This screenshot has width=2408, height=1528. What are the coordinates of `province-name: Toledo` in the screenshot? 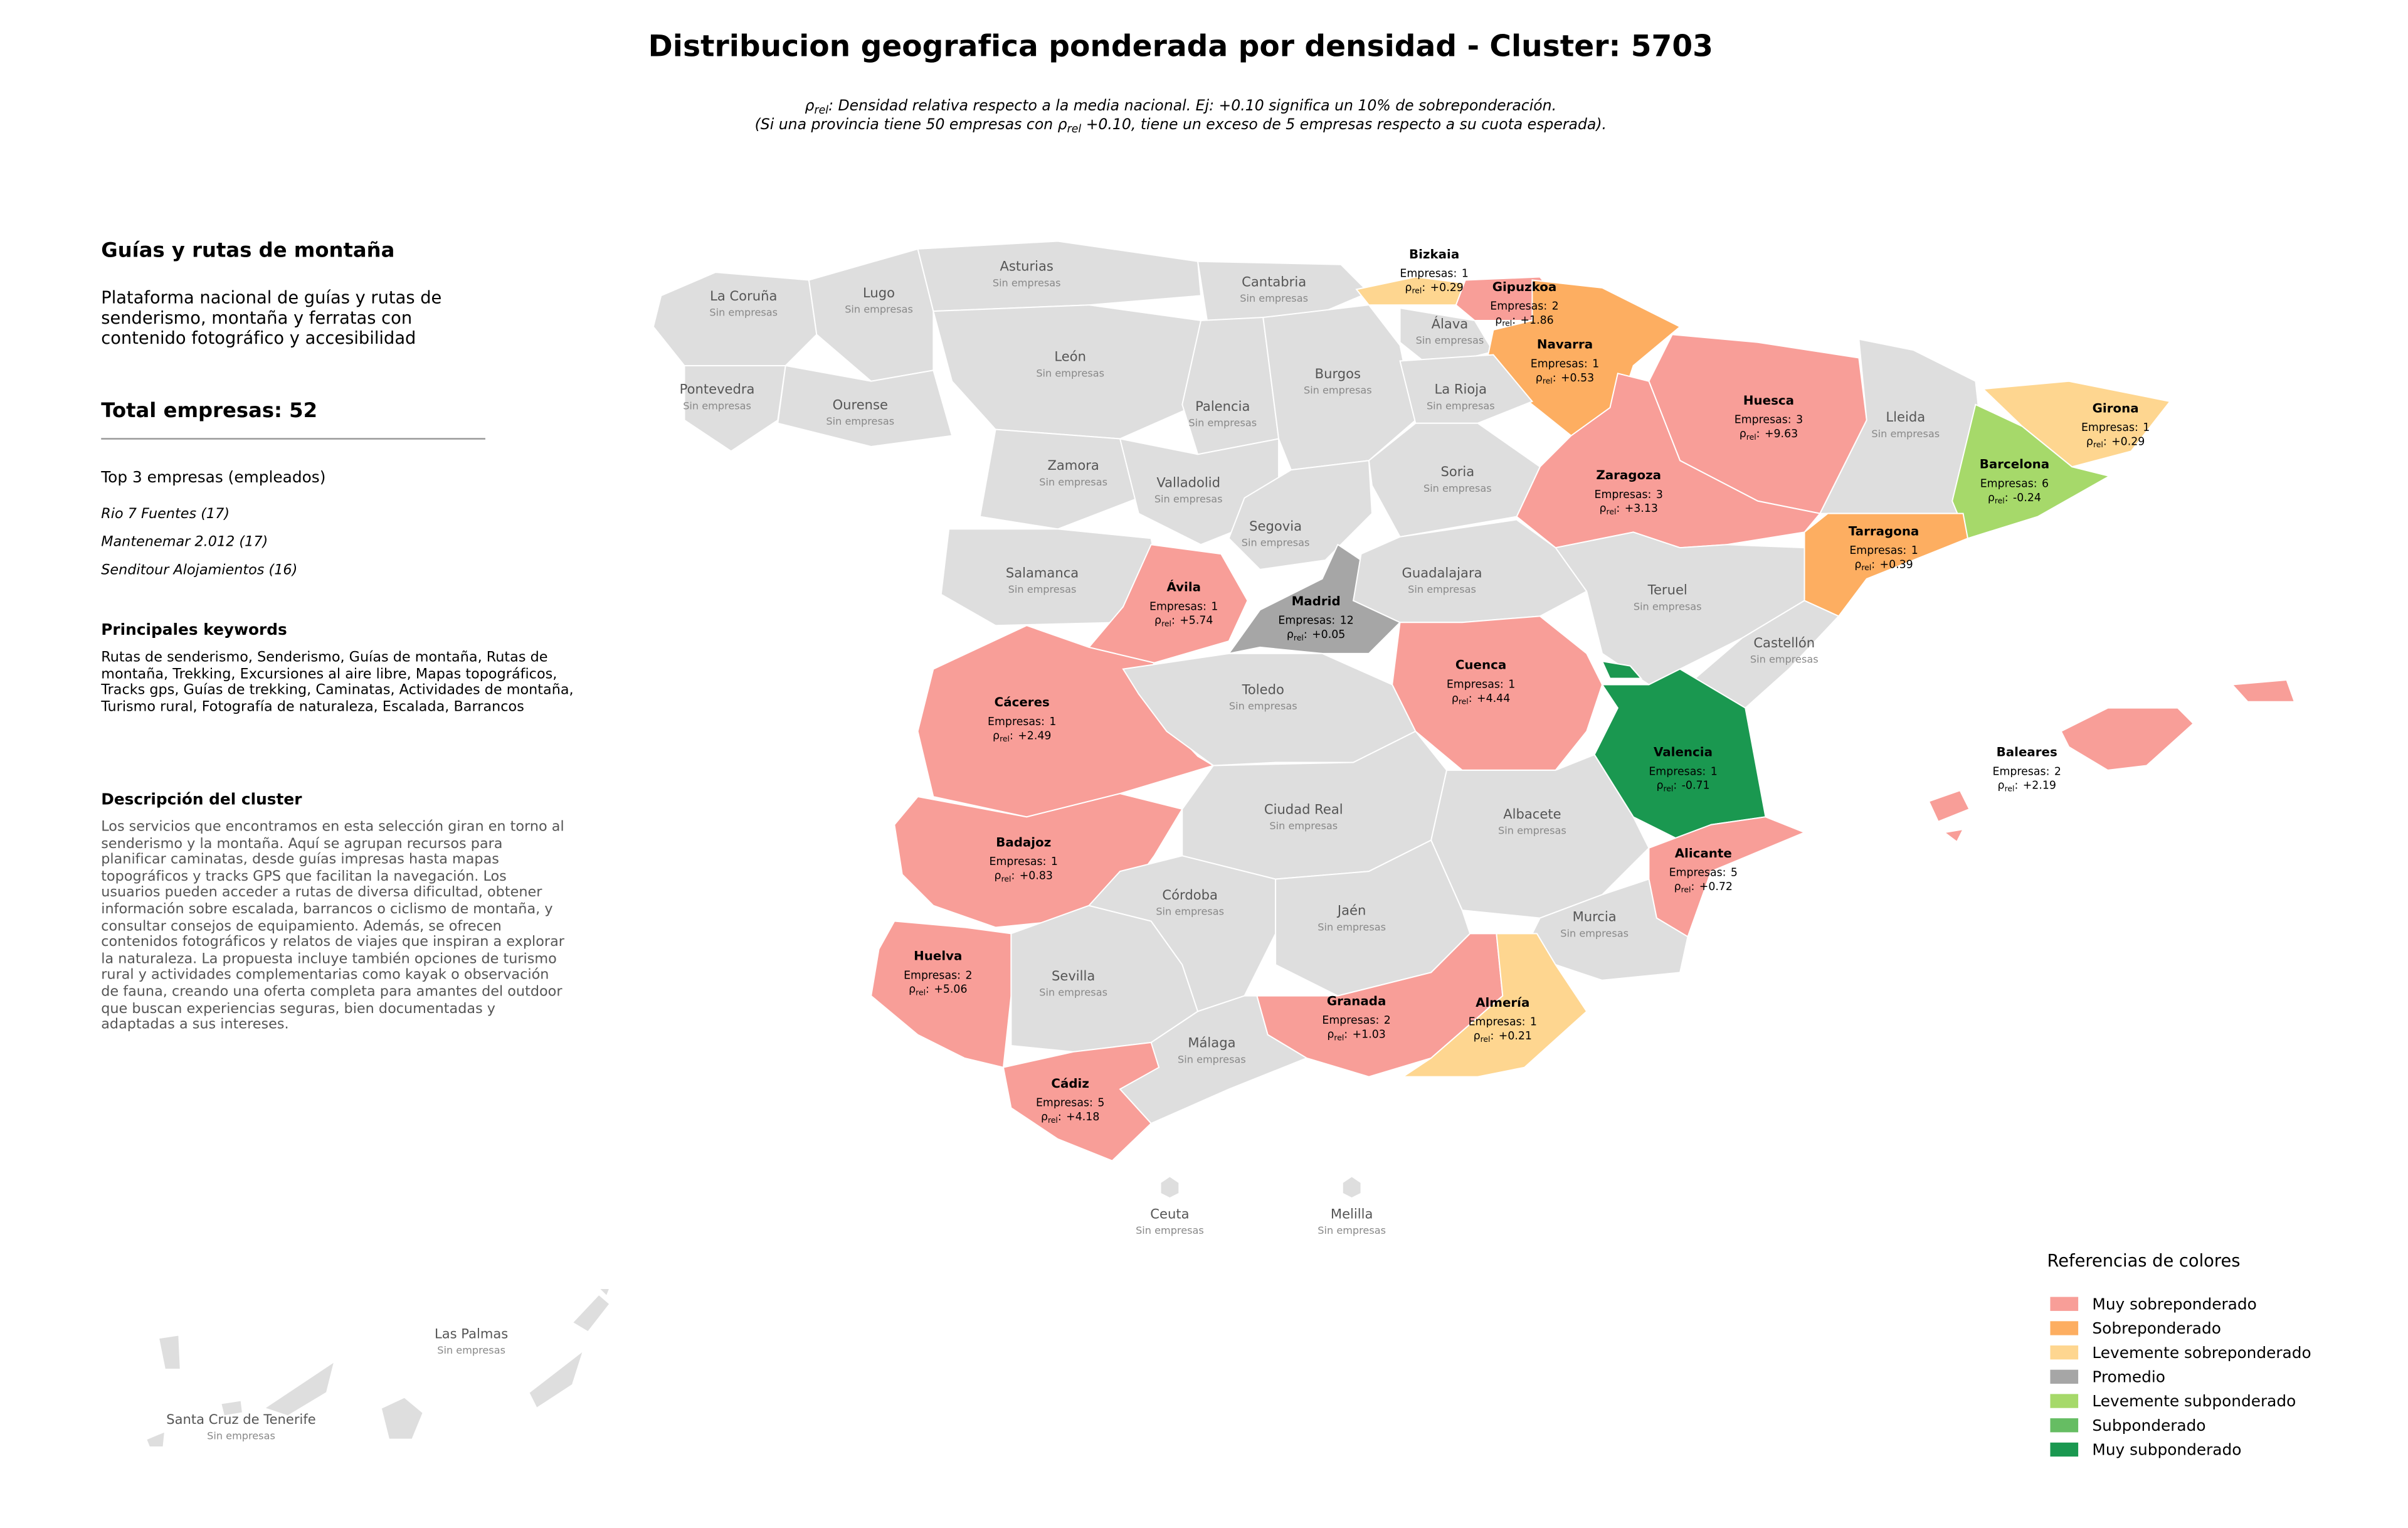 It's located at (1263, 689).